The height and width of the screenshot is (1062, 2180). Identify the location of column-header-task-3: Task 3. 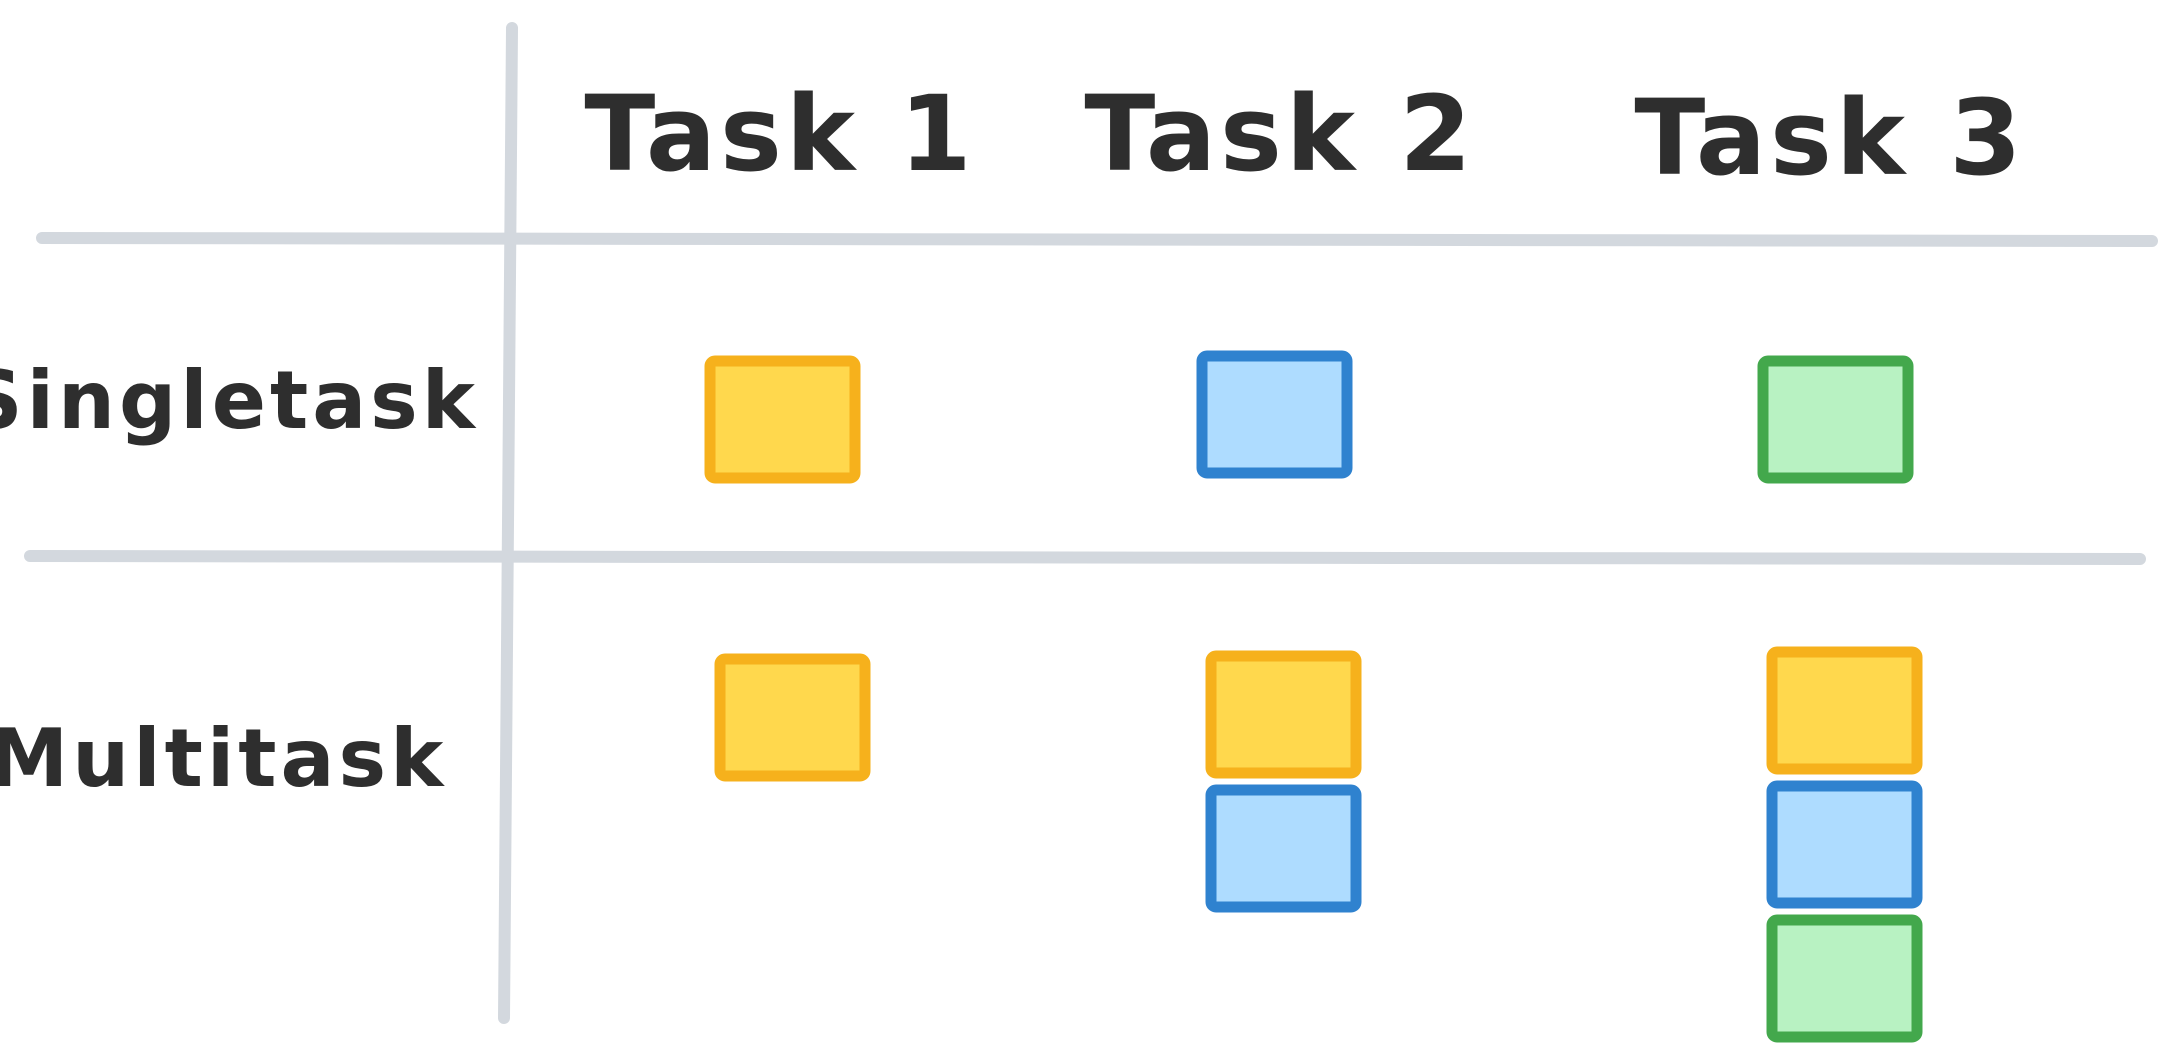
(1829, 138).